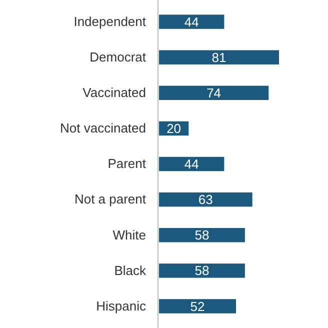 The width and height of the screenshot is (328, 328). I want to click on y-tick-label: Parent, so click(127, 164).